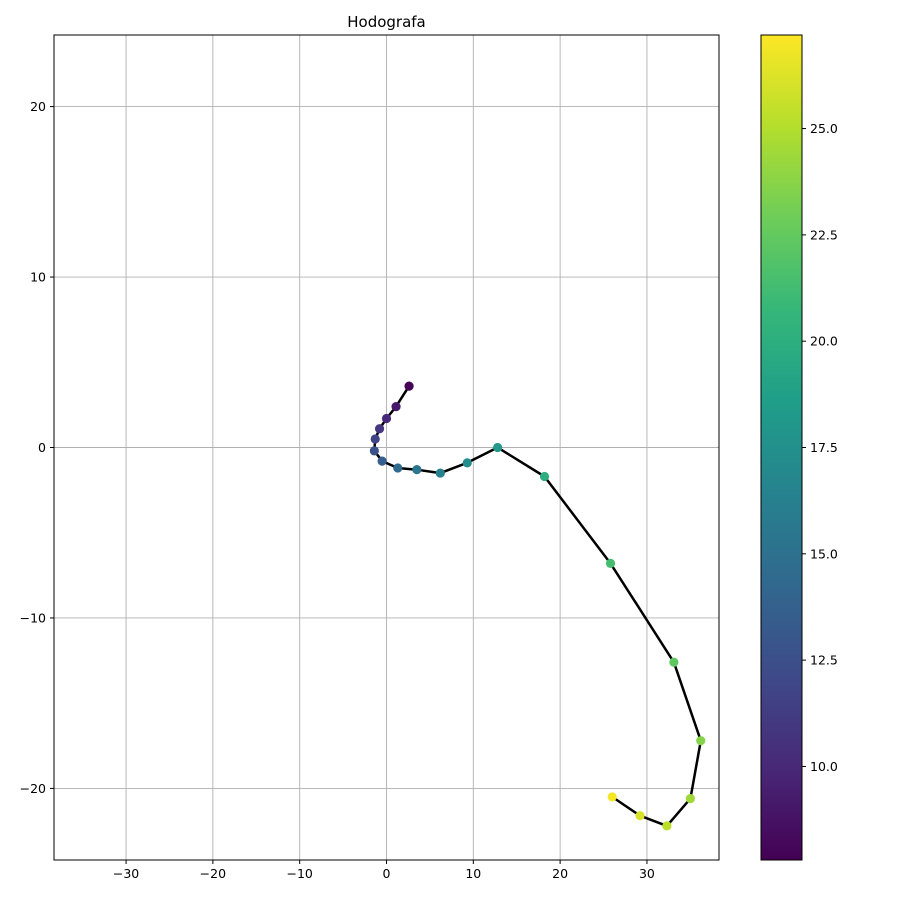  What do you see at coordinates (213, 873) in the screenshot?
I see `x-tick-label: −20` at bounding box center [213, 873].